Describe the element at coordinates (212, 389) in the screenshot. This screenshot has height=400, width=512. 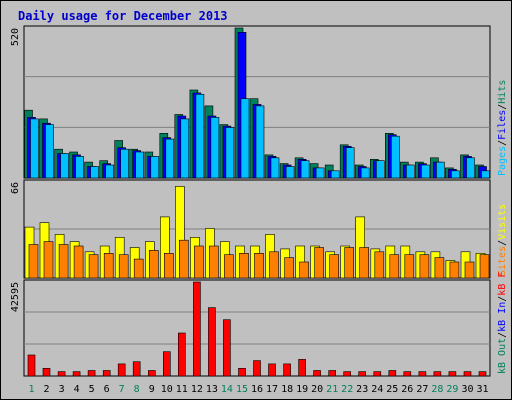
I see `day-label-13: 13` at that location.